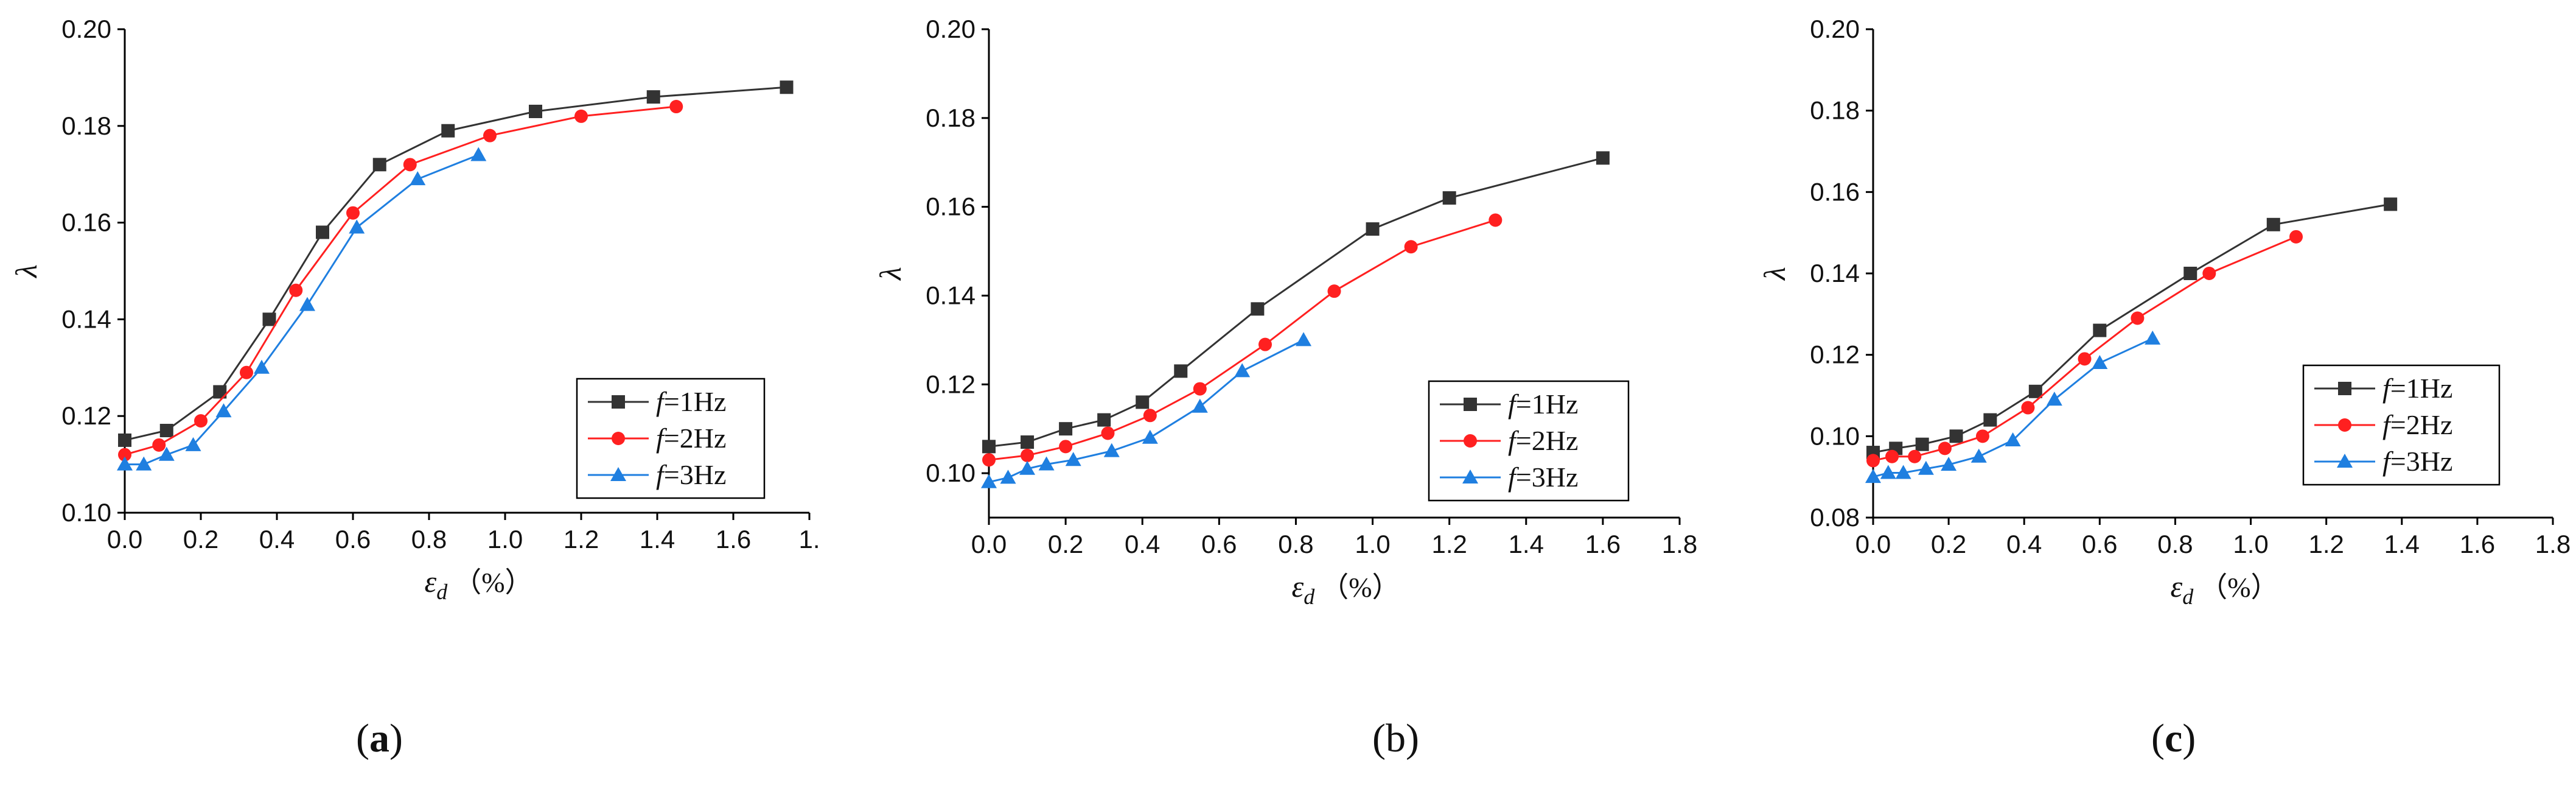 The width and height of the screenshot is (2576, 791). I want to click on y-axis-label: λ, so click(1775, 274).